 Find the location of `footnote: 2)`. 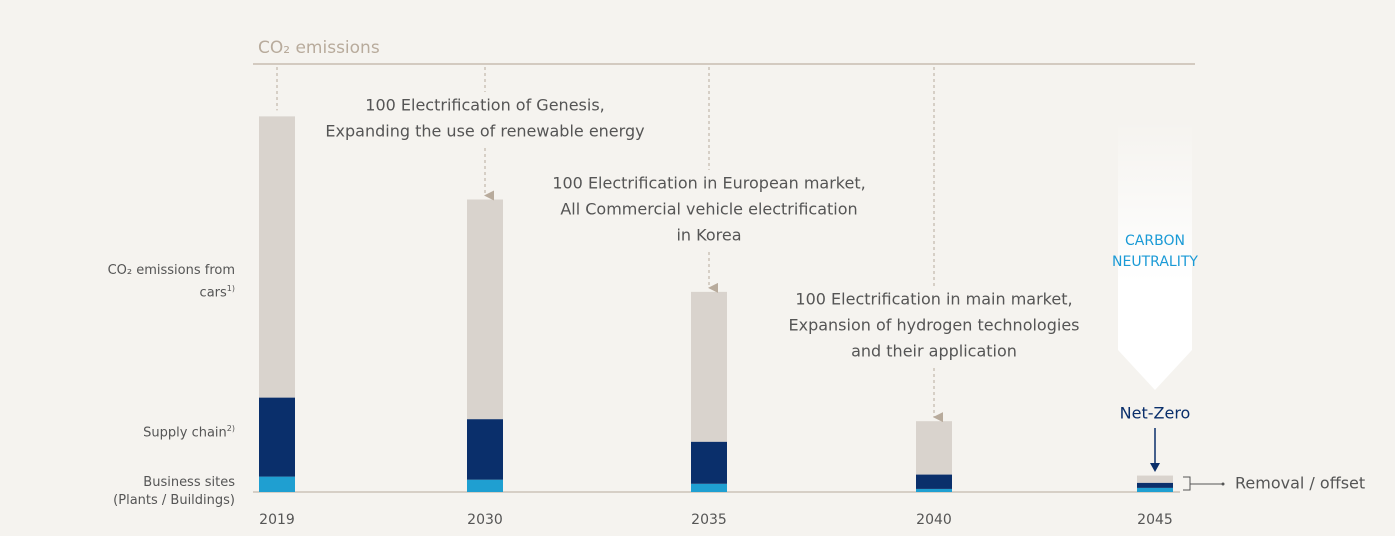

footnote: 2) is located at coordinates (230, 428).